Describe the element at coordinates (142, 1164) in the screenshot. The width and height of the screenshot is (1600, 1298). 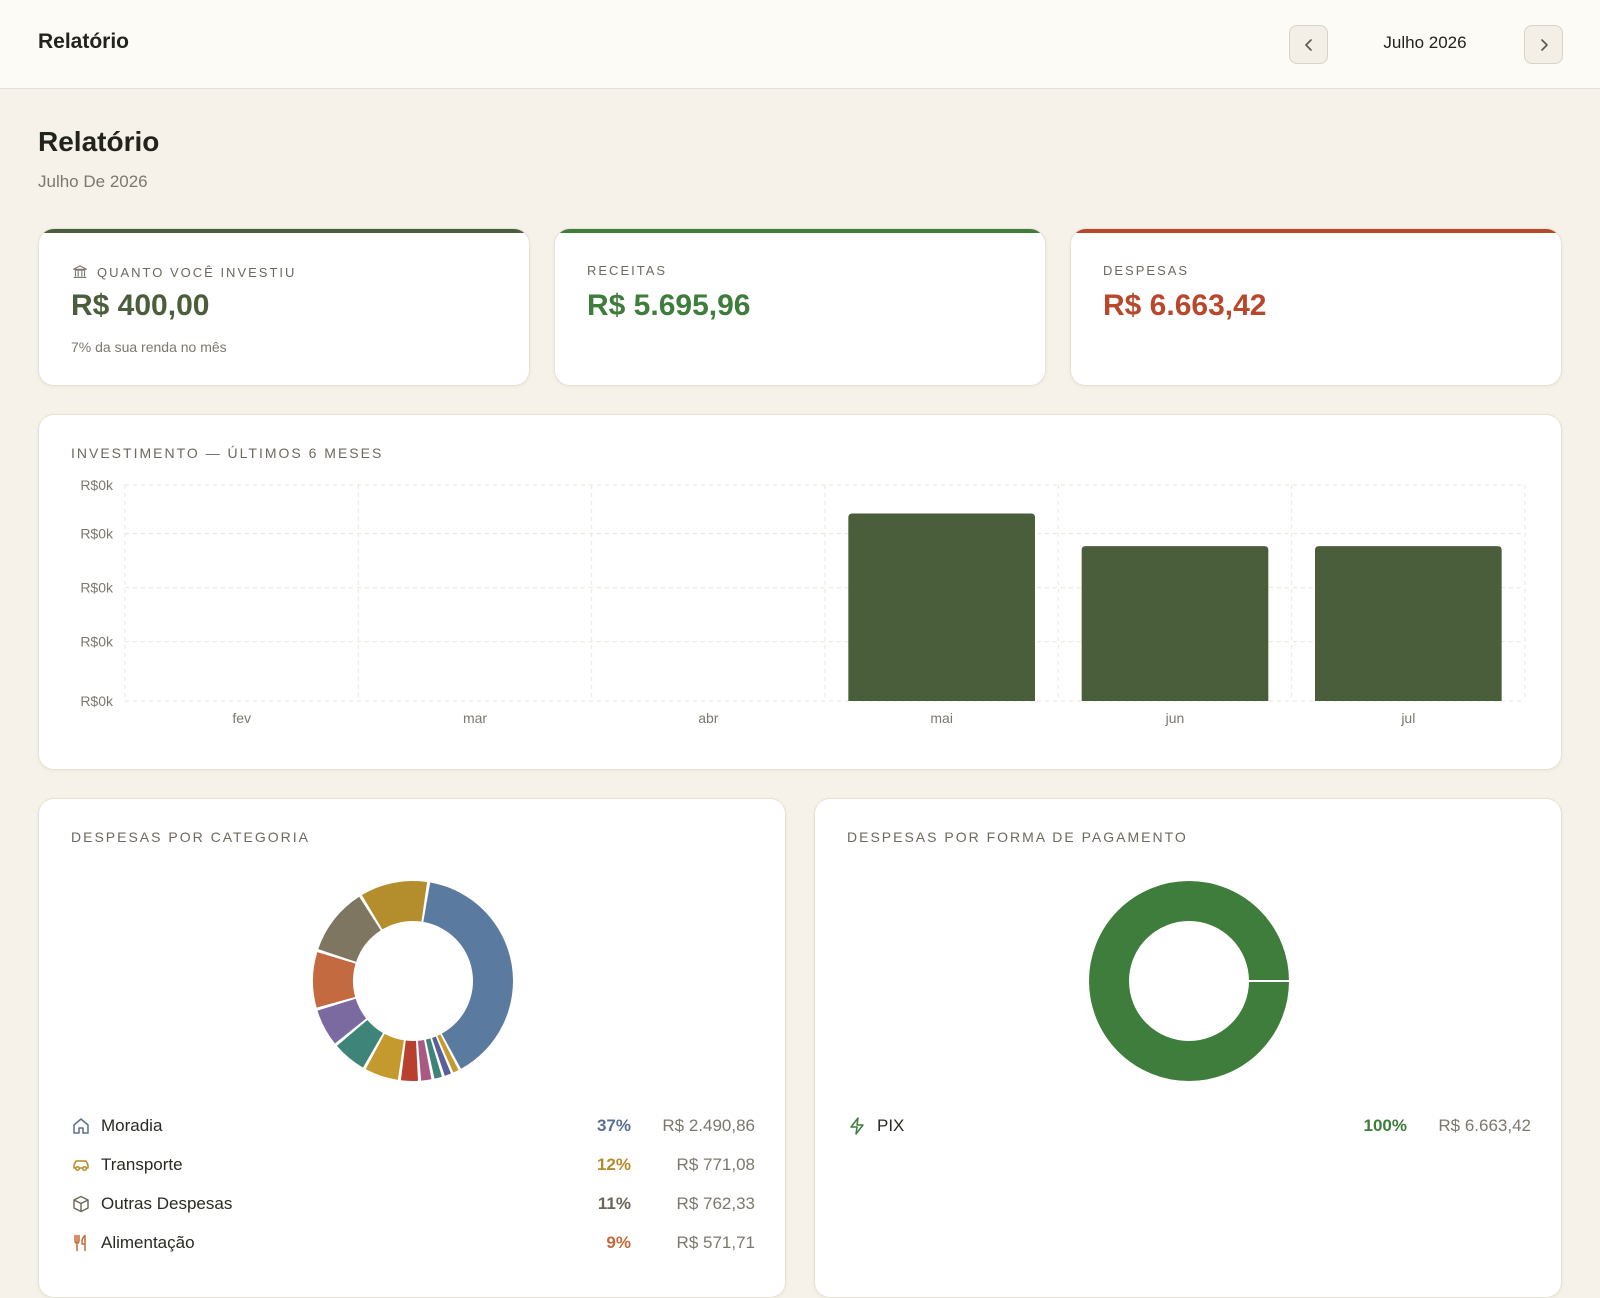
I see `legend-item-name: Transporte` at that location.